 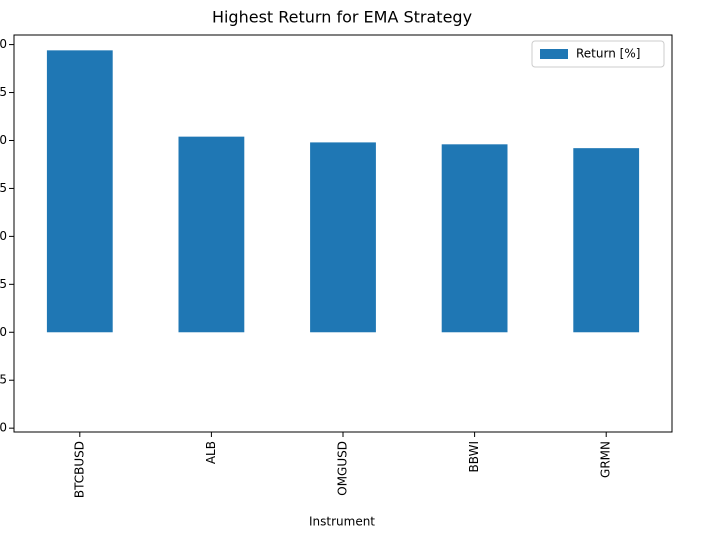 I want to click on y-tick-label: -25, so click(x=3, y=380).